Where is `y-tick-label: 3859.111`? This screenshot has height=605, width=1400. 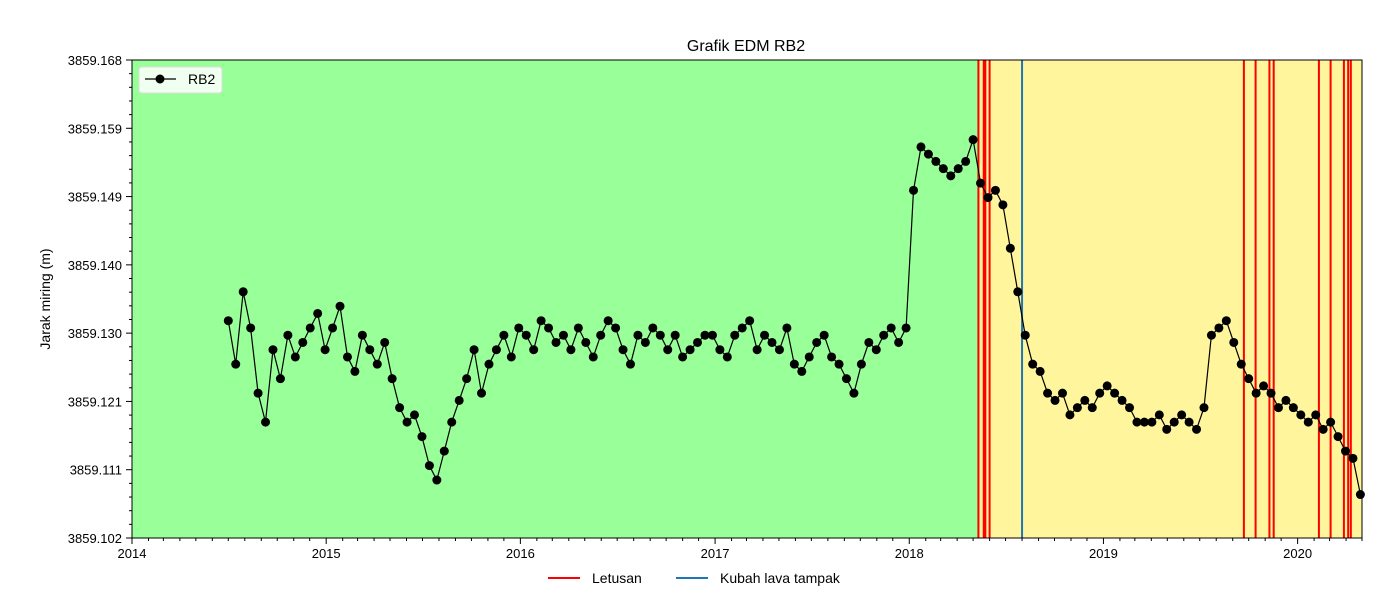
y-tick-label: 3859.111 is located at coordinates (96, 470).